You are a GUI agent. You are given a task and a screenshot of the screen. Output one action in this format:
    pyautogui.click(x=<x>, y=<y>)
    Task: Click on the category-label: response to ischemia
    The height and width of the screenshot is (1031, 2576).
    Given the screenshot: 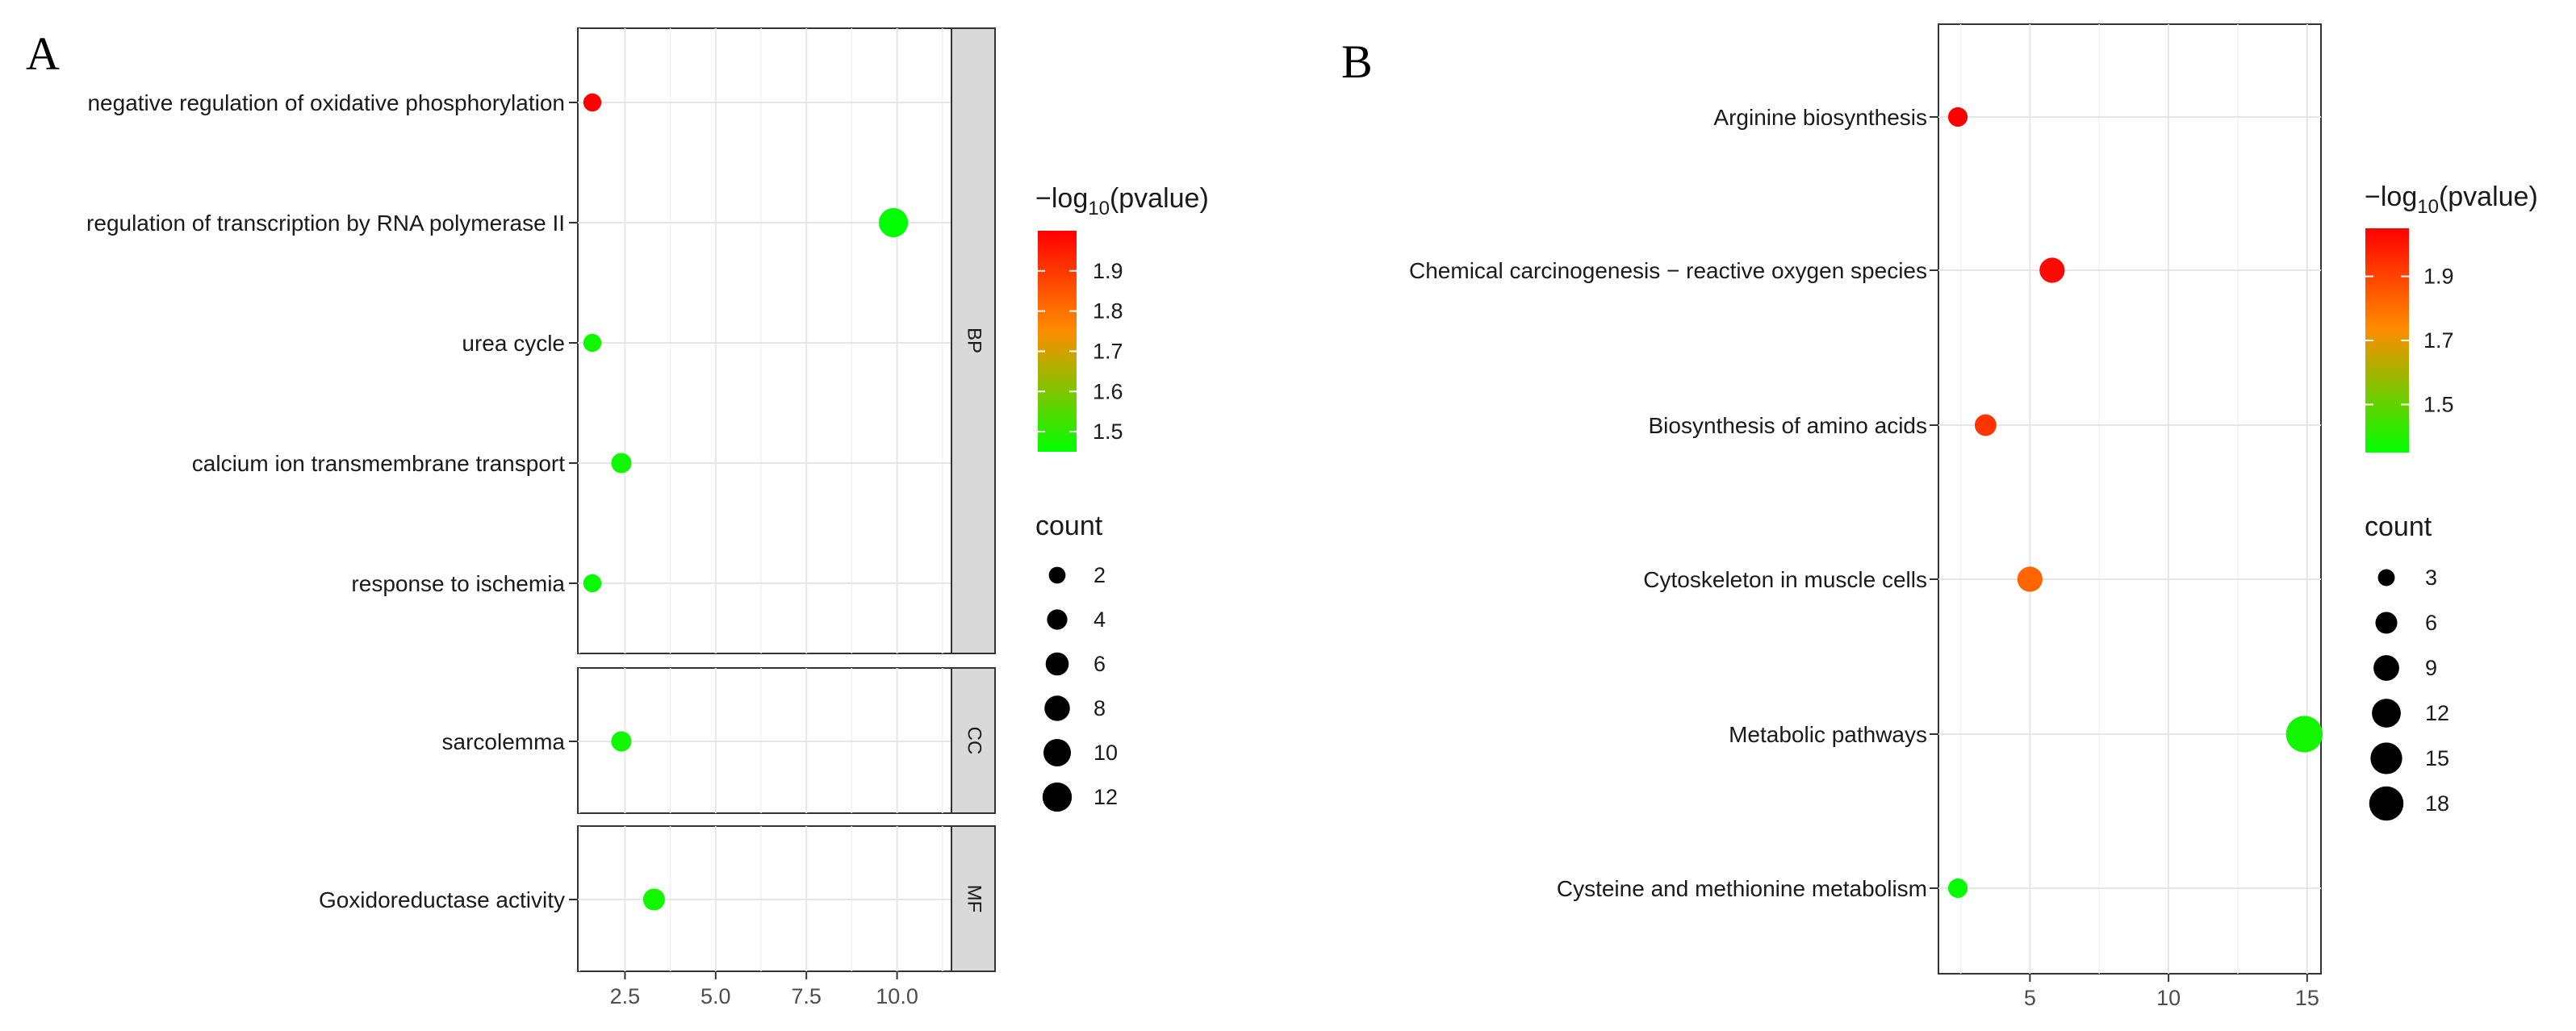 What is the action you would take?
    pyautogui.click(x=458, y=583)
    